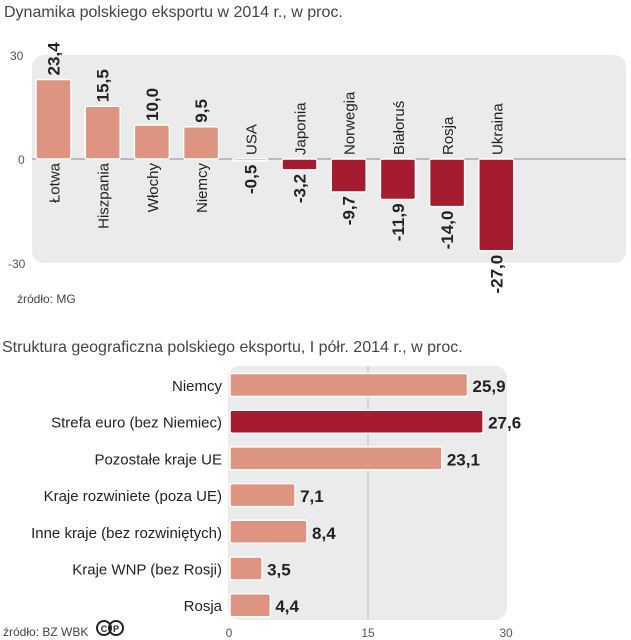 The width and height of the screenshot is (631, 640). I want to click on chart1-value-label-8: -14,0, so click(447, 230).